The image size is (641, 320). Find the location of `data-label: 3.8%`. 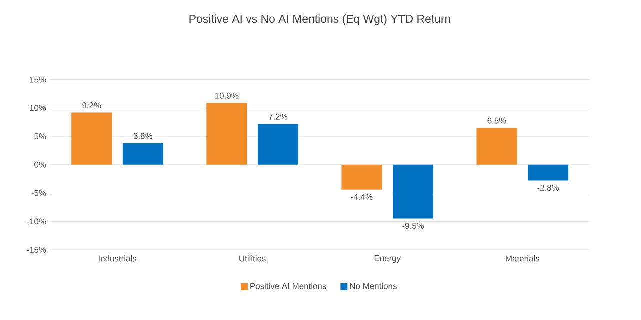

data-label: 3.8% is located at coordinates (143, 136).